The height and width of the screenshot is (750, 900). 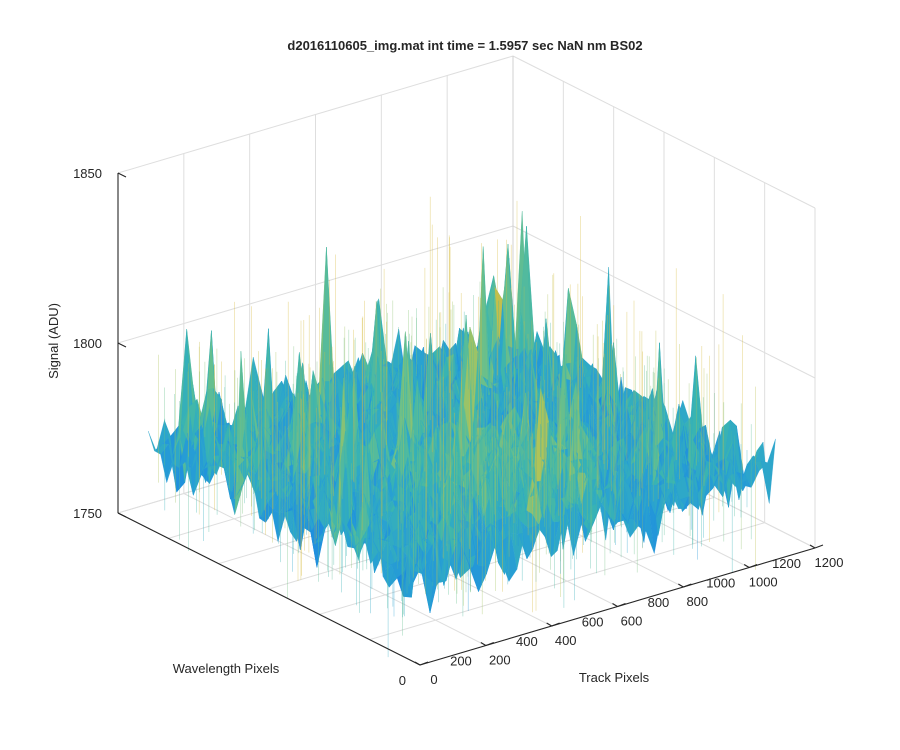 I want to click on x-axis-label: Track Pixels, so click(x=614, y=677).